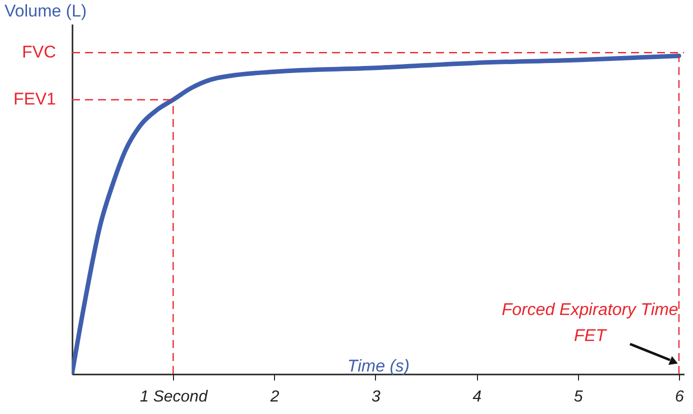  Describe the element at coordinates (378, 366) in the screenshot. I see `x-axis-title: Time (s)` at that location.